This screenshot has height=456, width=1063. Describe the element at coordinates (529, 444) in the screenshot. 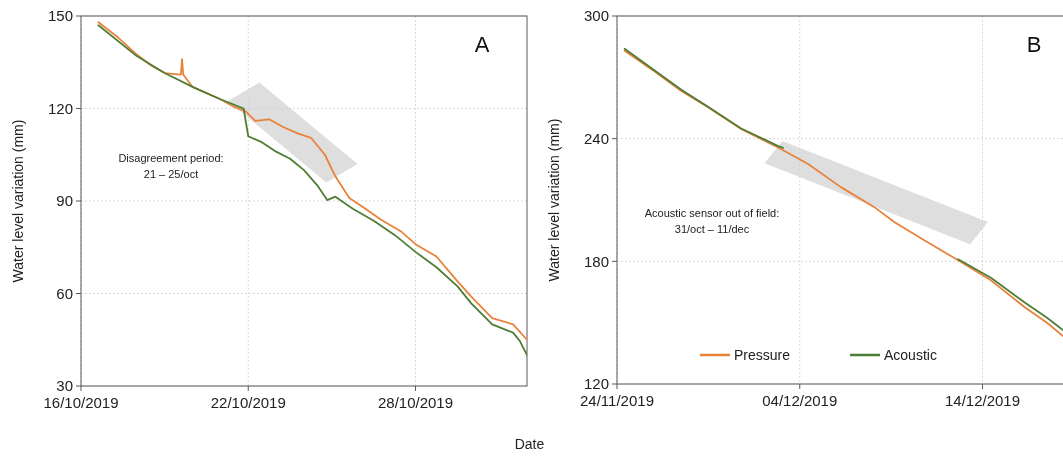

I see `x-axis-title: Date` at that location.